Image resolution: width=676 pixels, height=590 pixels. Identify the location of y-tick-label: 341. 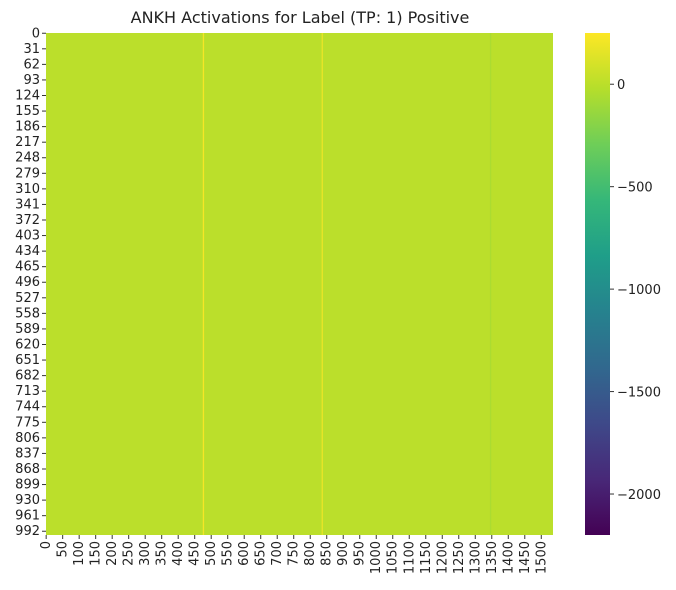
(27, 204).